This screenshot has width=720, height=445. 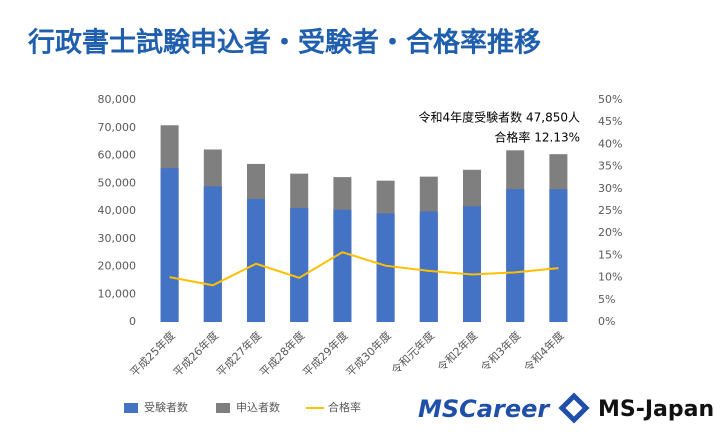 I want to click on y2-tick-label: 20%, so click(x=610, y=232).